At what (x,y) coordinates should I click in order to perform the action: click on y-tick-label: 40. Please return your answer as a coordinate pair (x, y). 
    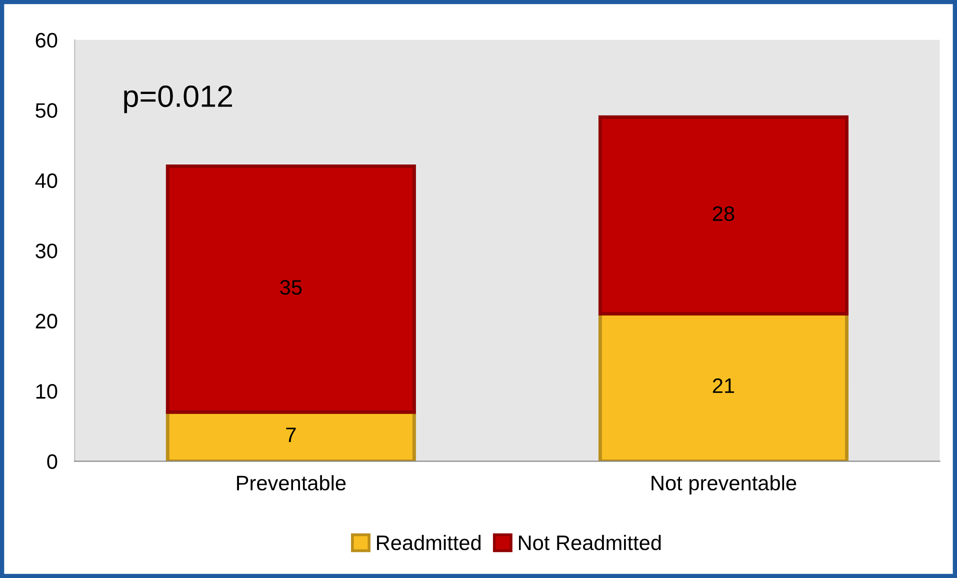
    Looking at the image, I should click on (46, 180).